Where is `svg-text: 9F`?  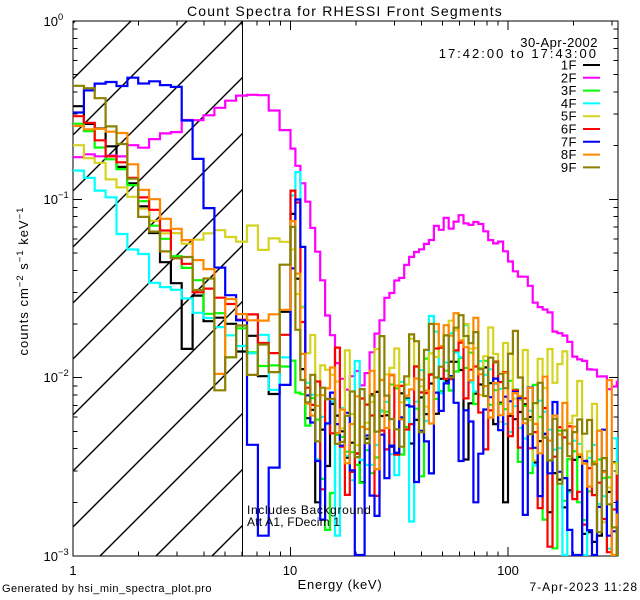
svg-text: 9F is located at coordinates (569, 167).